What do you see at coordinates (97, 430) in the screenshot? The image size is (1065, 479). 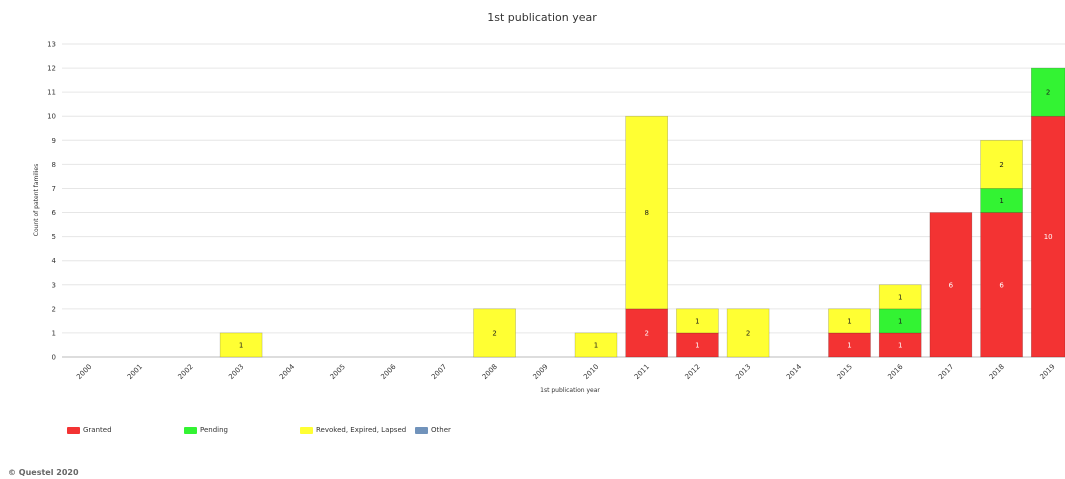 I see `legend-label: Granted` at bounding box center [97, 430].